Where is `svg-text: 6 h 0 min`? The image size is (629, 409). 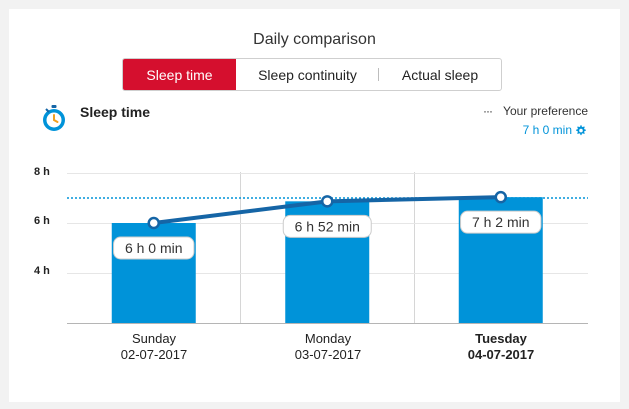 svg-text: 6 h 0 min is located at coordinates (154, 248).